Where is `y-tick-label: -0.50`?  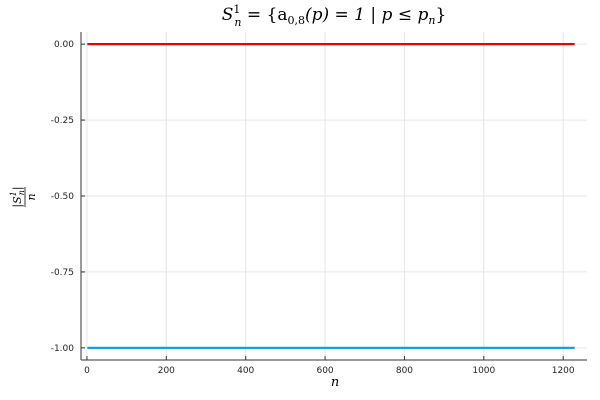
y-tick-label: -0.50 is located at coordinates (63, 197).